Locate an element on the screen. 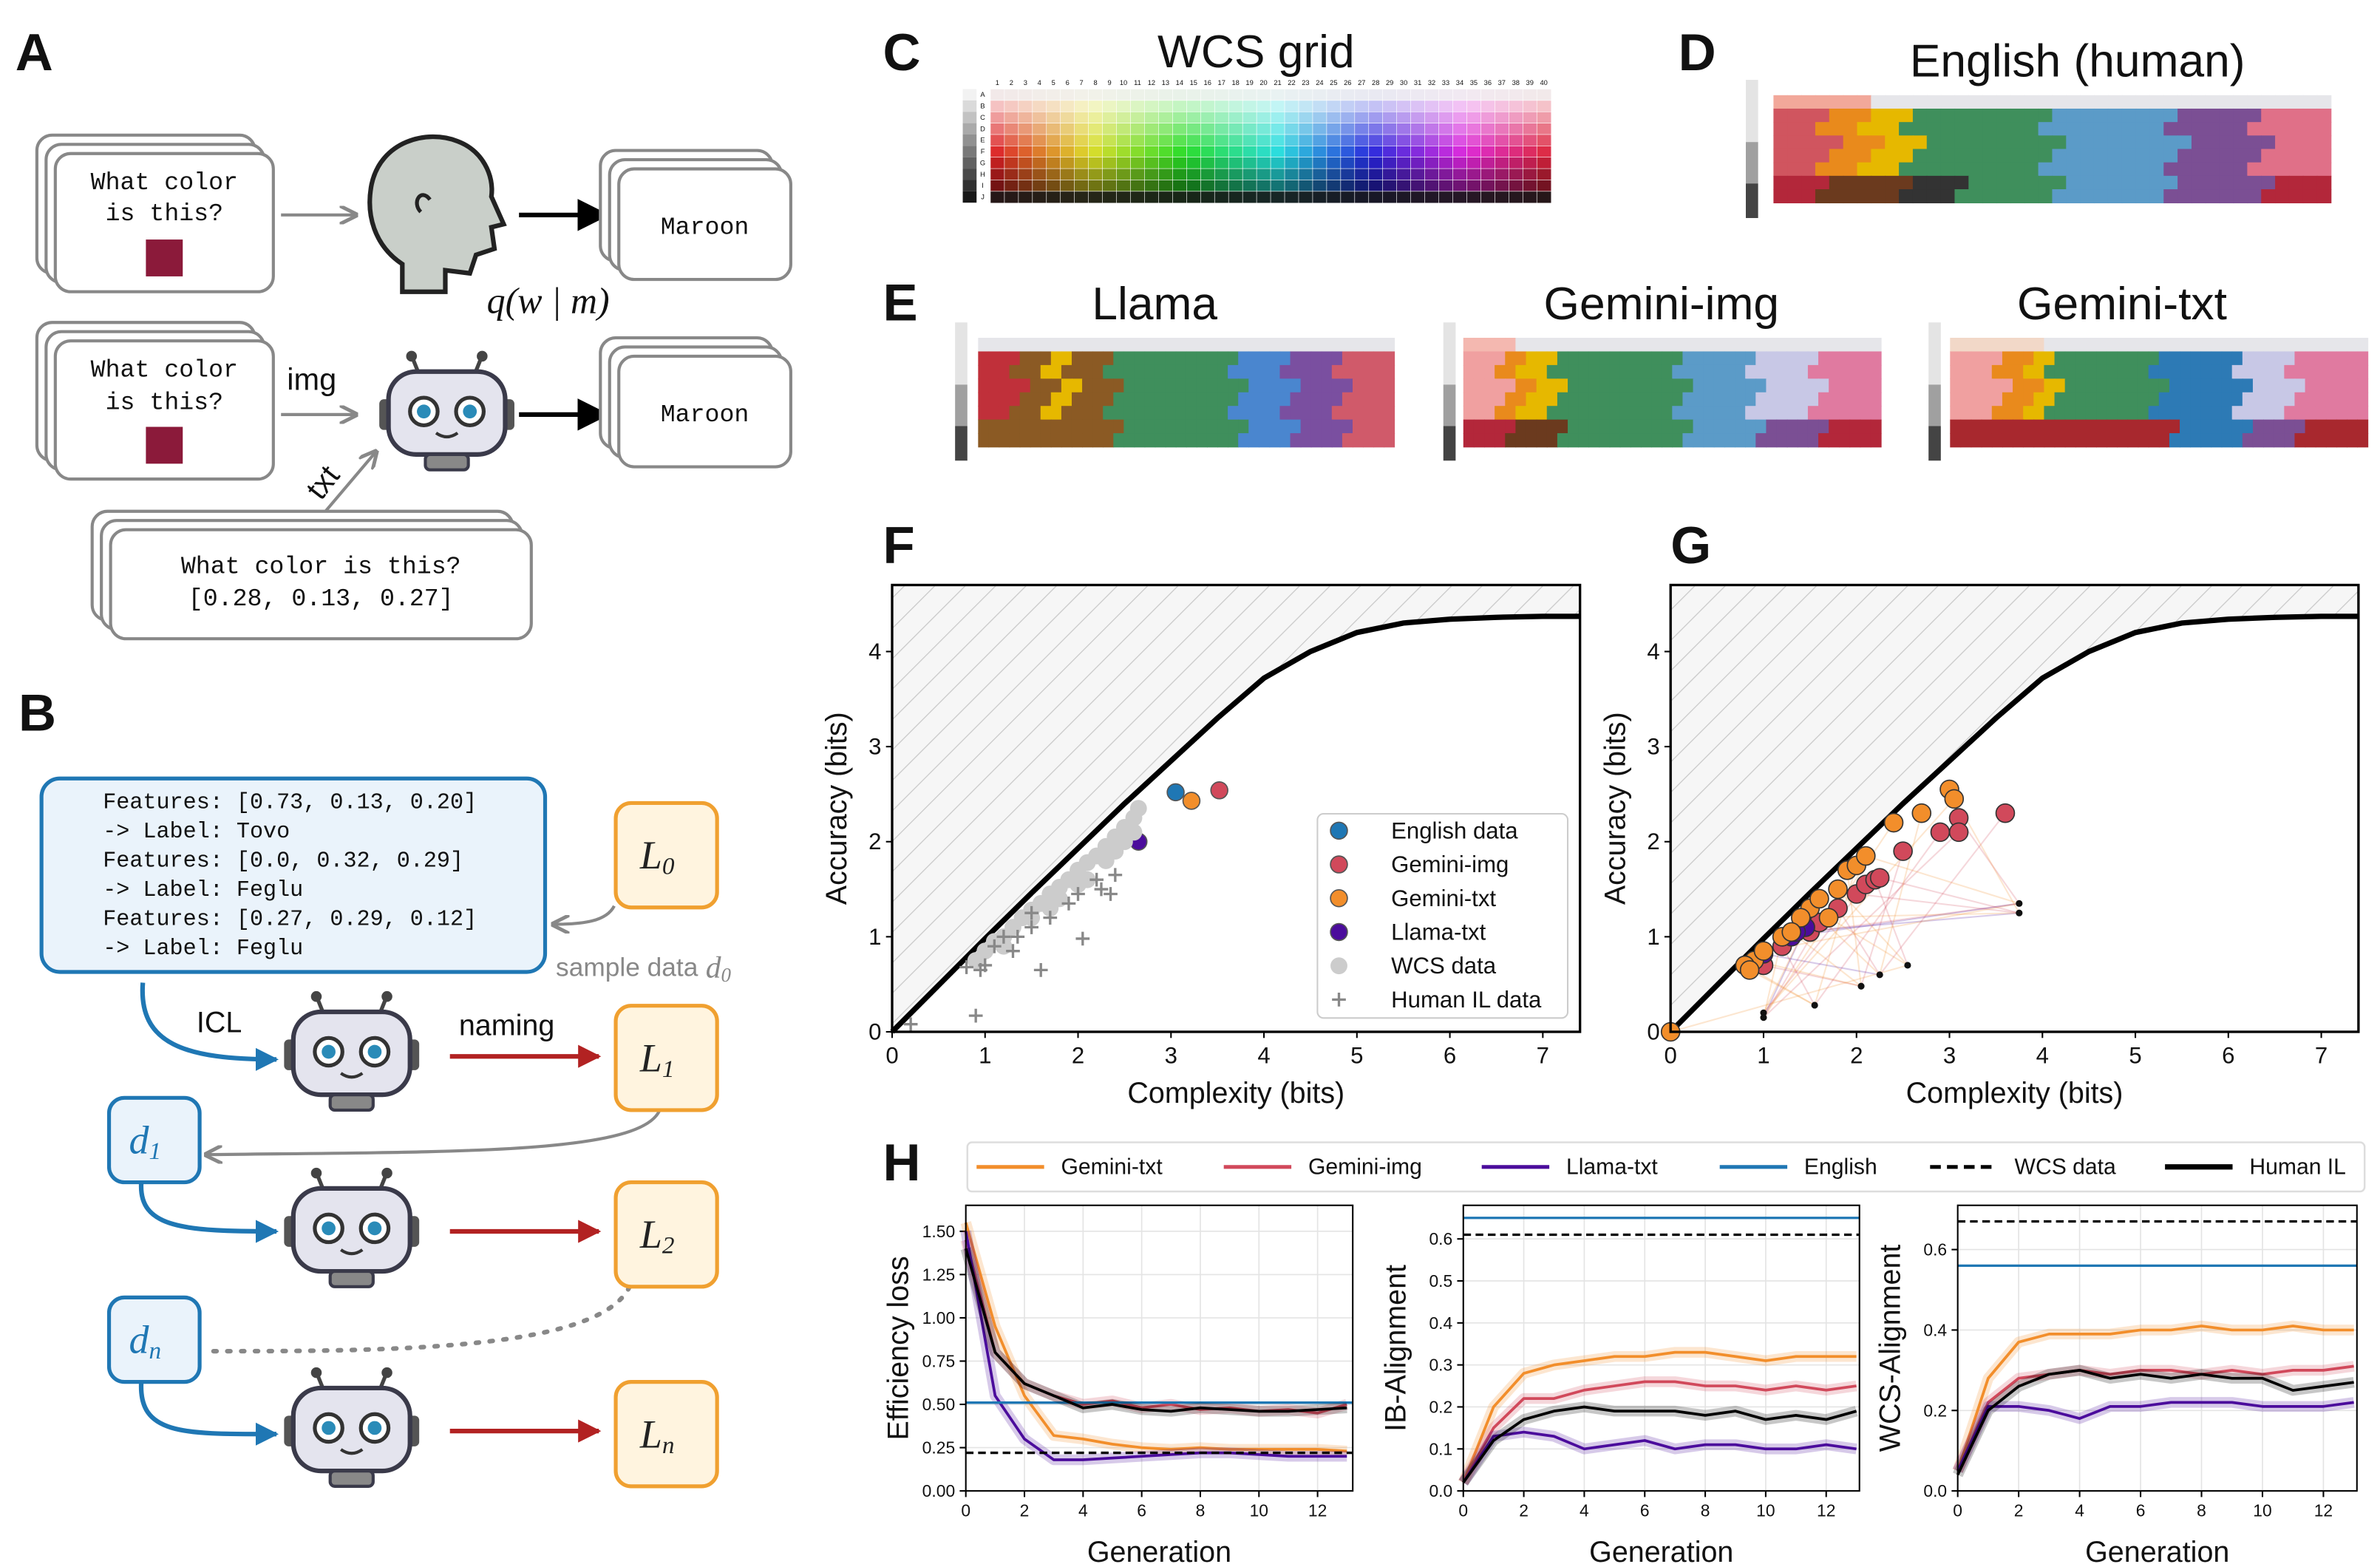 The height and width of the screenshot is (1564, 2380). legend-label: English data is located at coordinates (1454, 830).